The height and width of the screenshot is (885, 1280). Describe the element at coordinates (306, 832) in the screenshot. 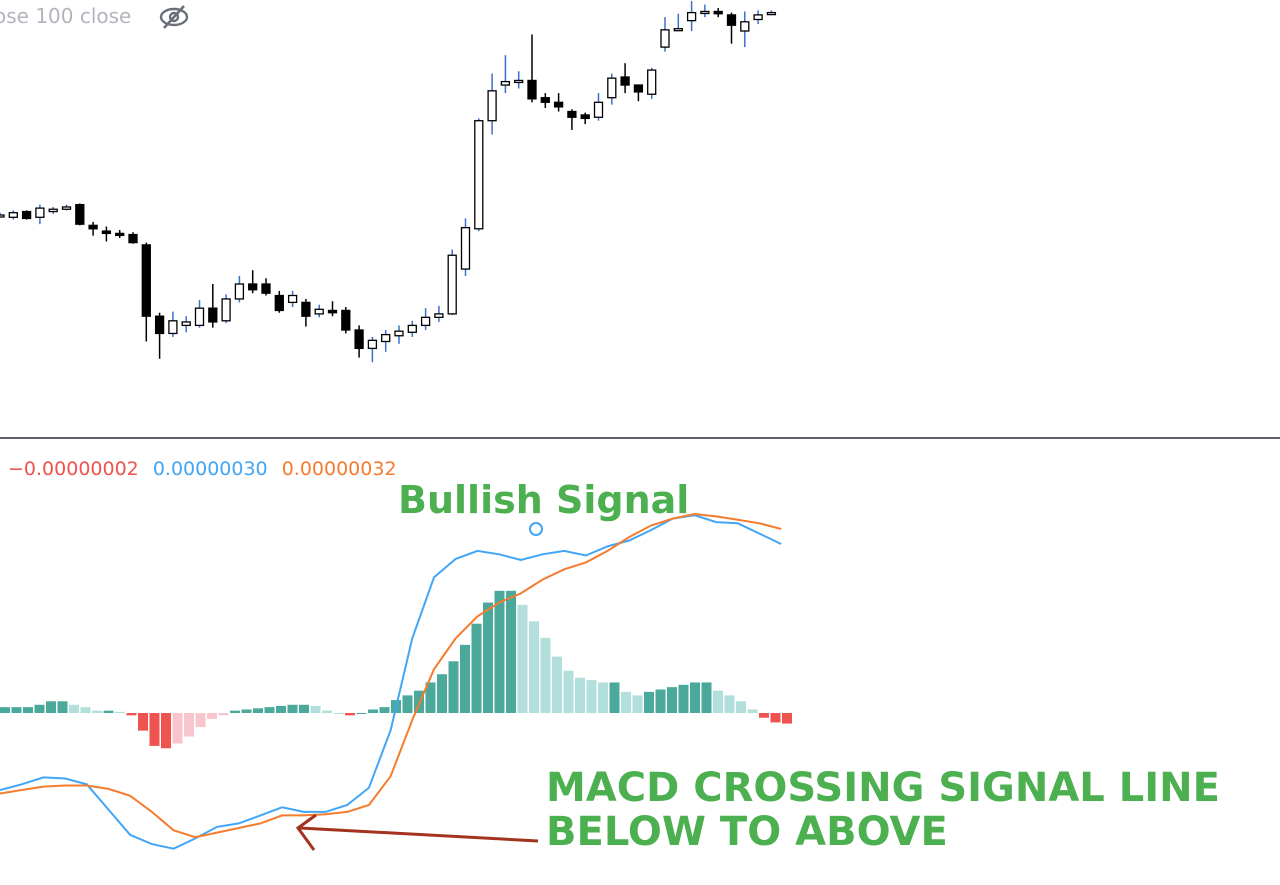

I see `arrow-head` at that location.